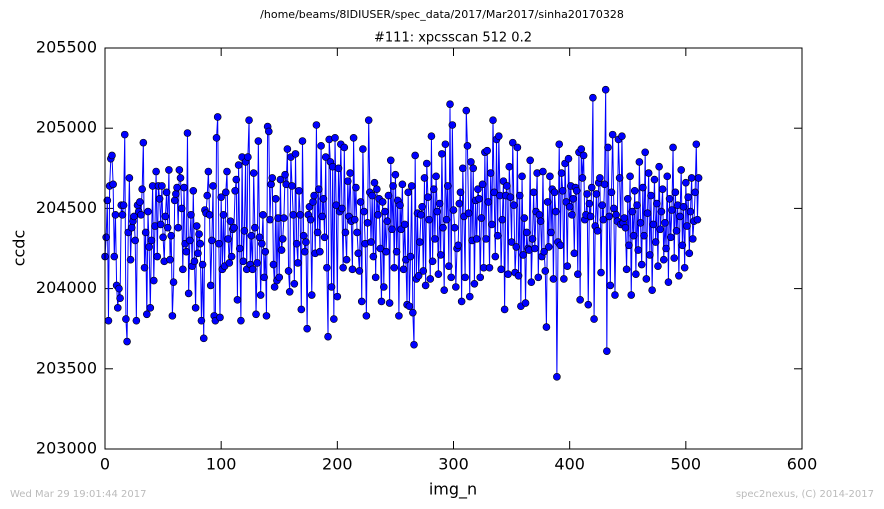 Image resolution: width=884 pixels, height=509 pixels. I want to click on footer-left: Wed Mar 29 19:01:44 2017, so click(78, 494).